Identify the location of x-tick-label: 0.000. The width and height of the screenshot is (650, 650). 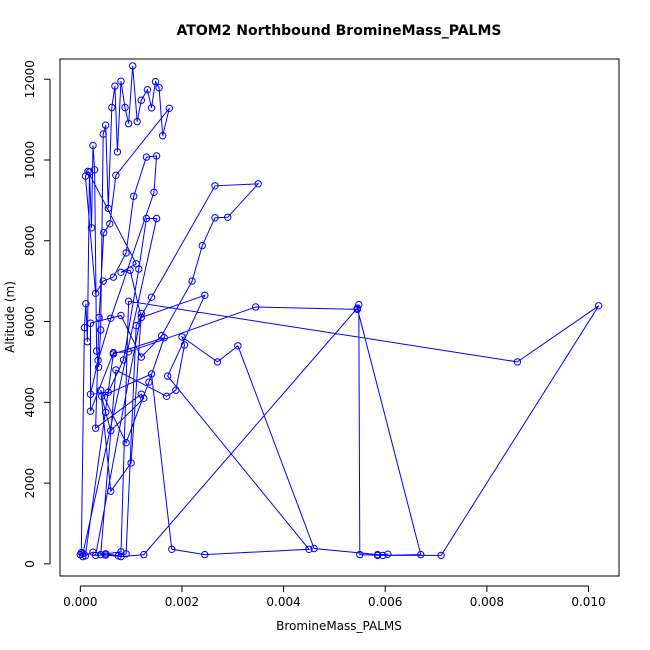
(80, 602).